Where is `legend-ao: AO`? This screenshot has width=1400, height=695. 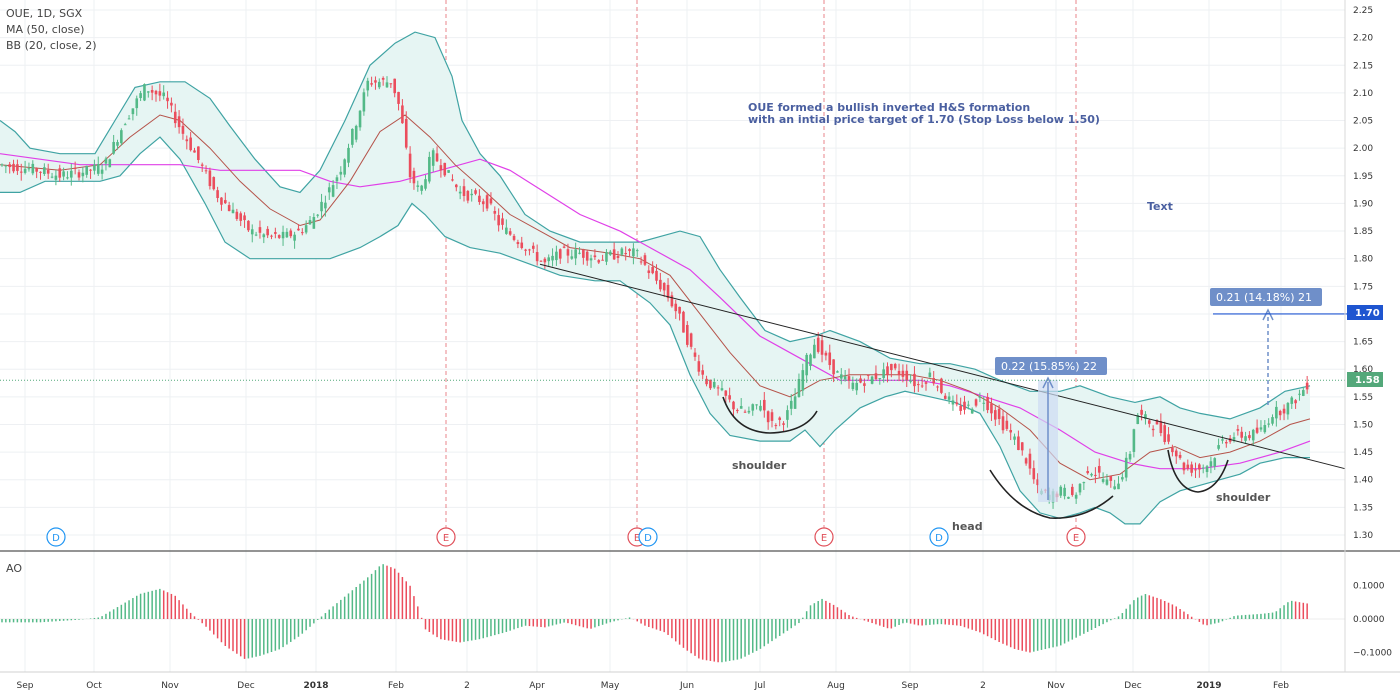
legend-ao: AO is located at coordinates (14, 568).